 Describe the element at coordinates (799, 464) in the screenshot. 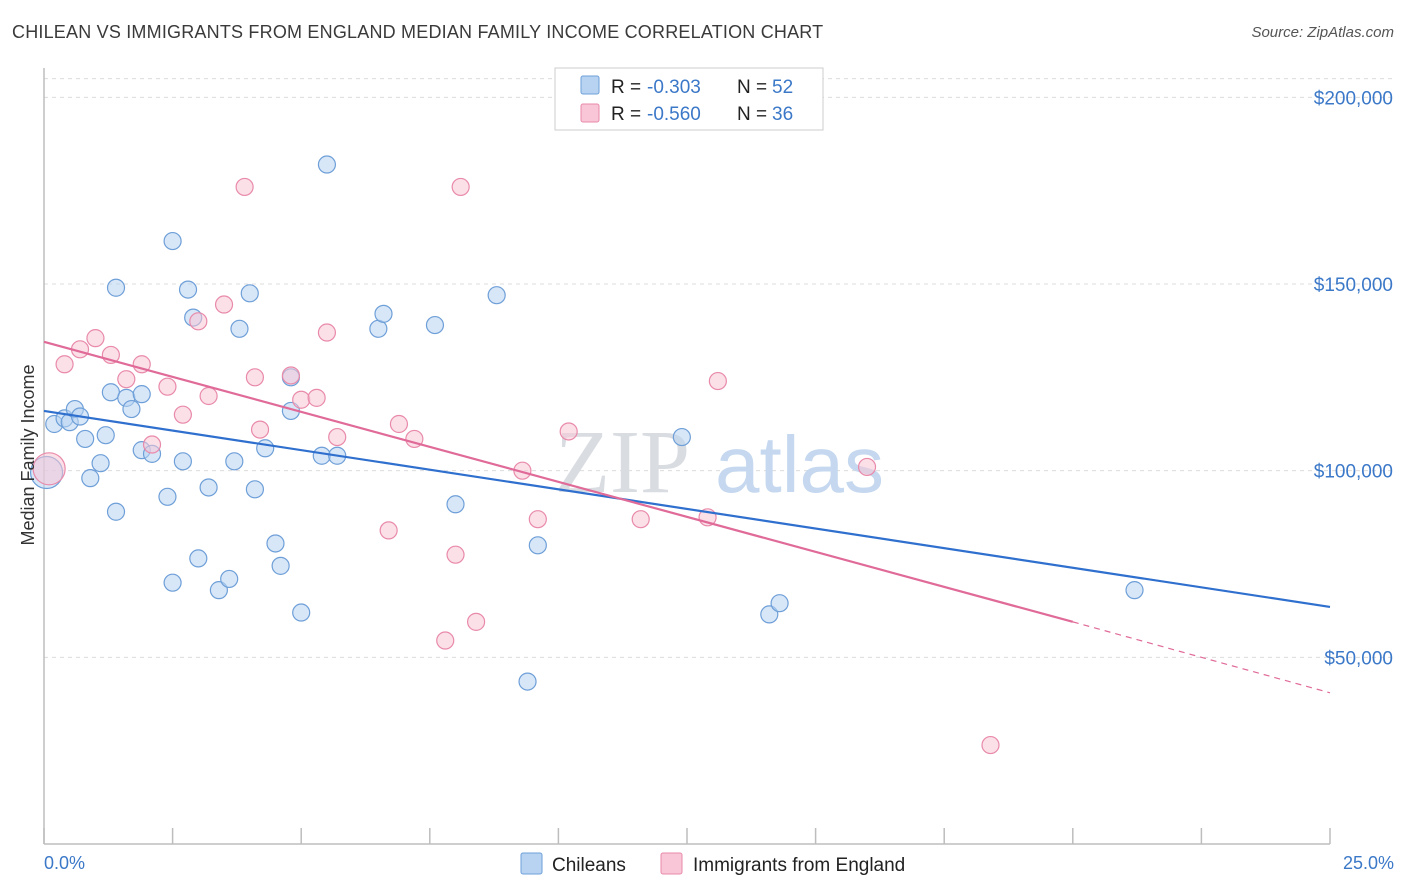

I see `watermark-atlas: atlas` at that location.